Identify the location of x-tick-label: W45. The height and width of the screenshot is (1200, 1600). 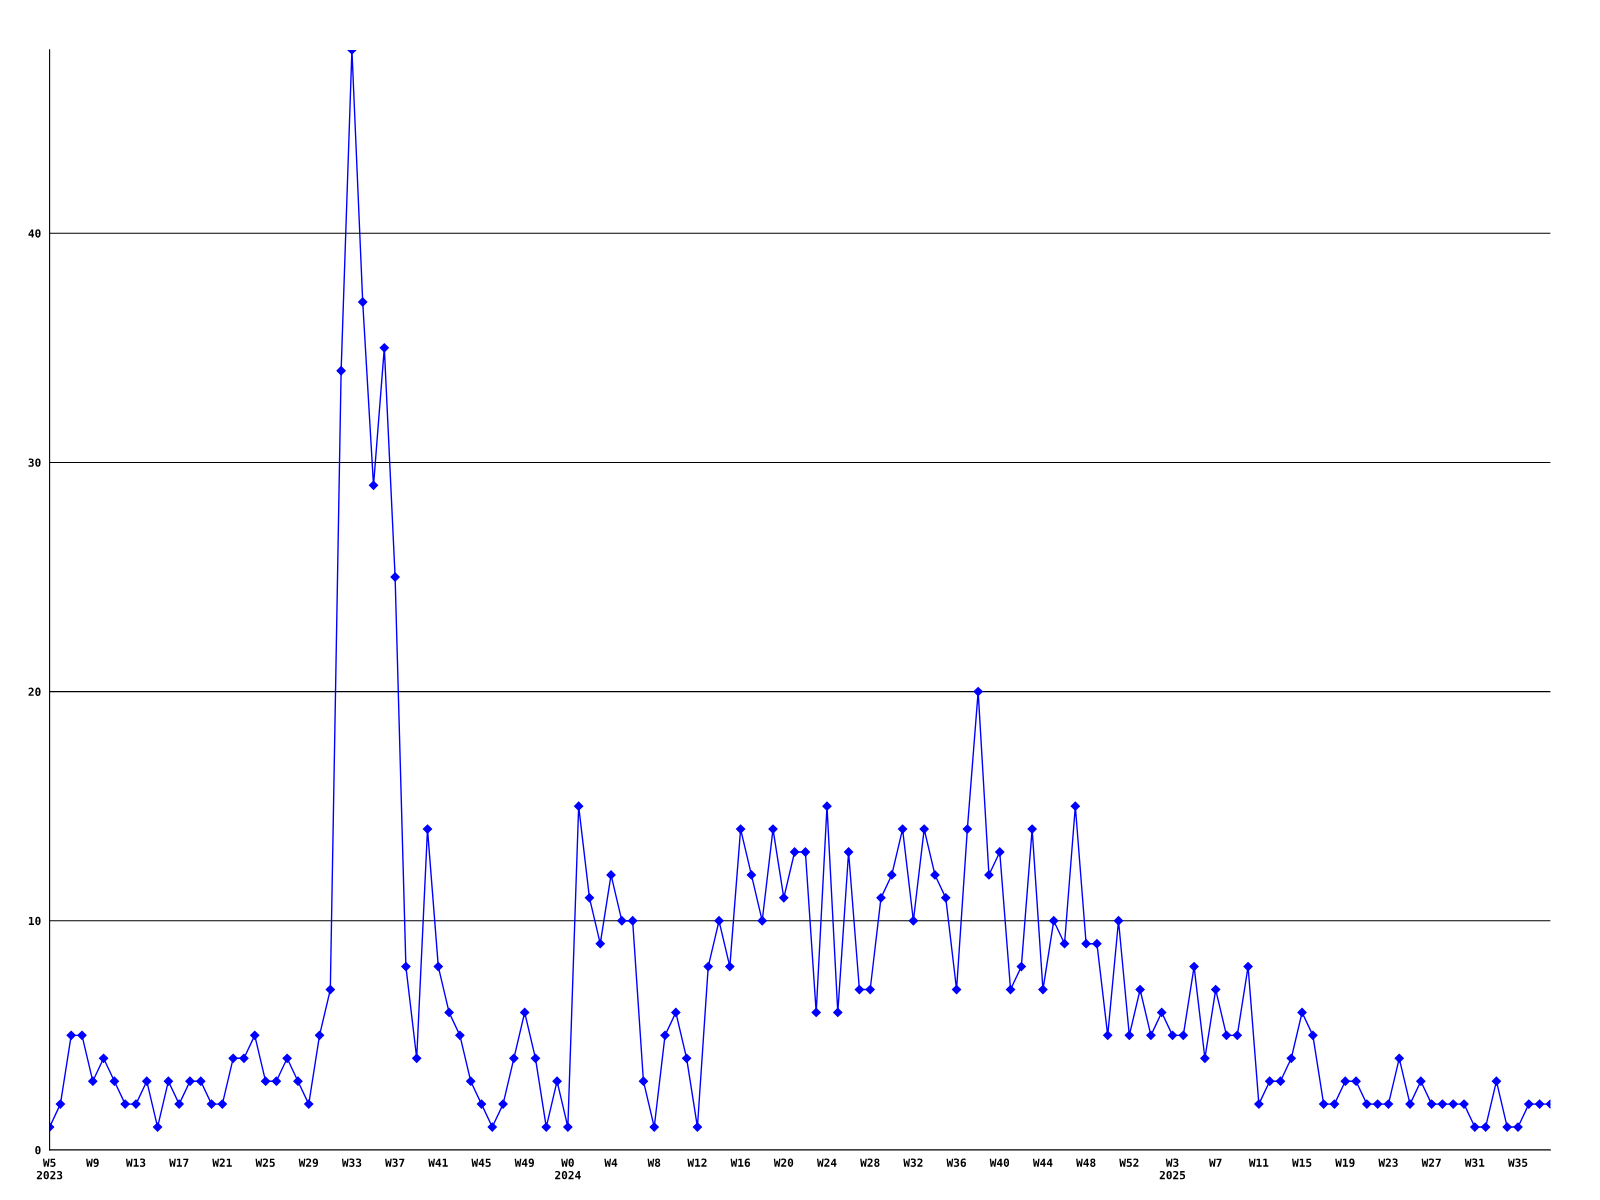
(481, 1162).